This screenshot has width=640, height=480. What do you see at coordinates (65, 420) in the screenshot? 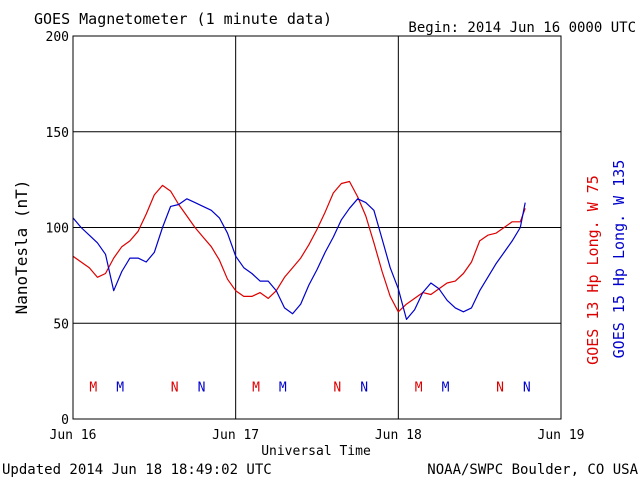
I see `y-tick-label: 0` at bounding box center [65, 420].